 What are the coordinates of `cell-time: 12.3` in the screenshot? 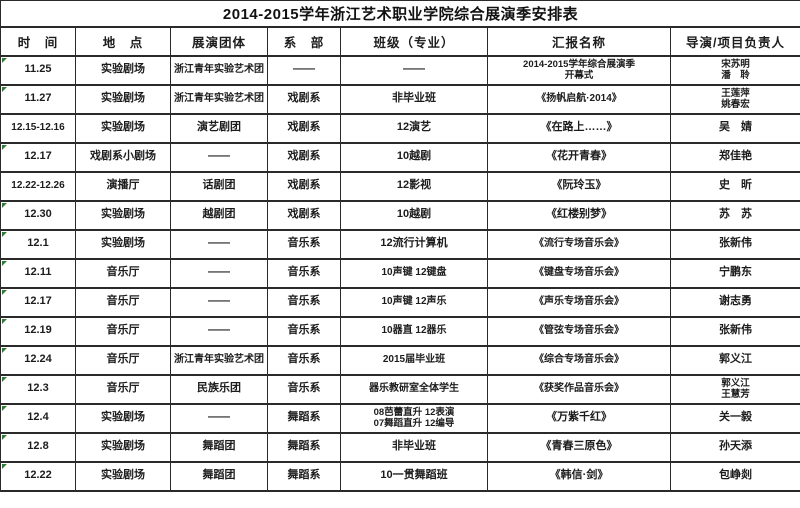 It's located at (38, 389).